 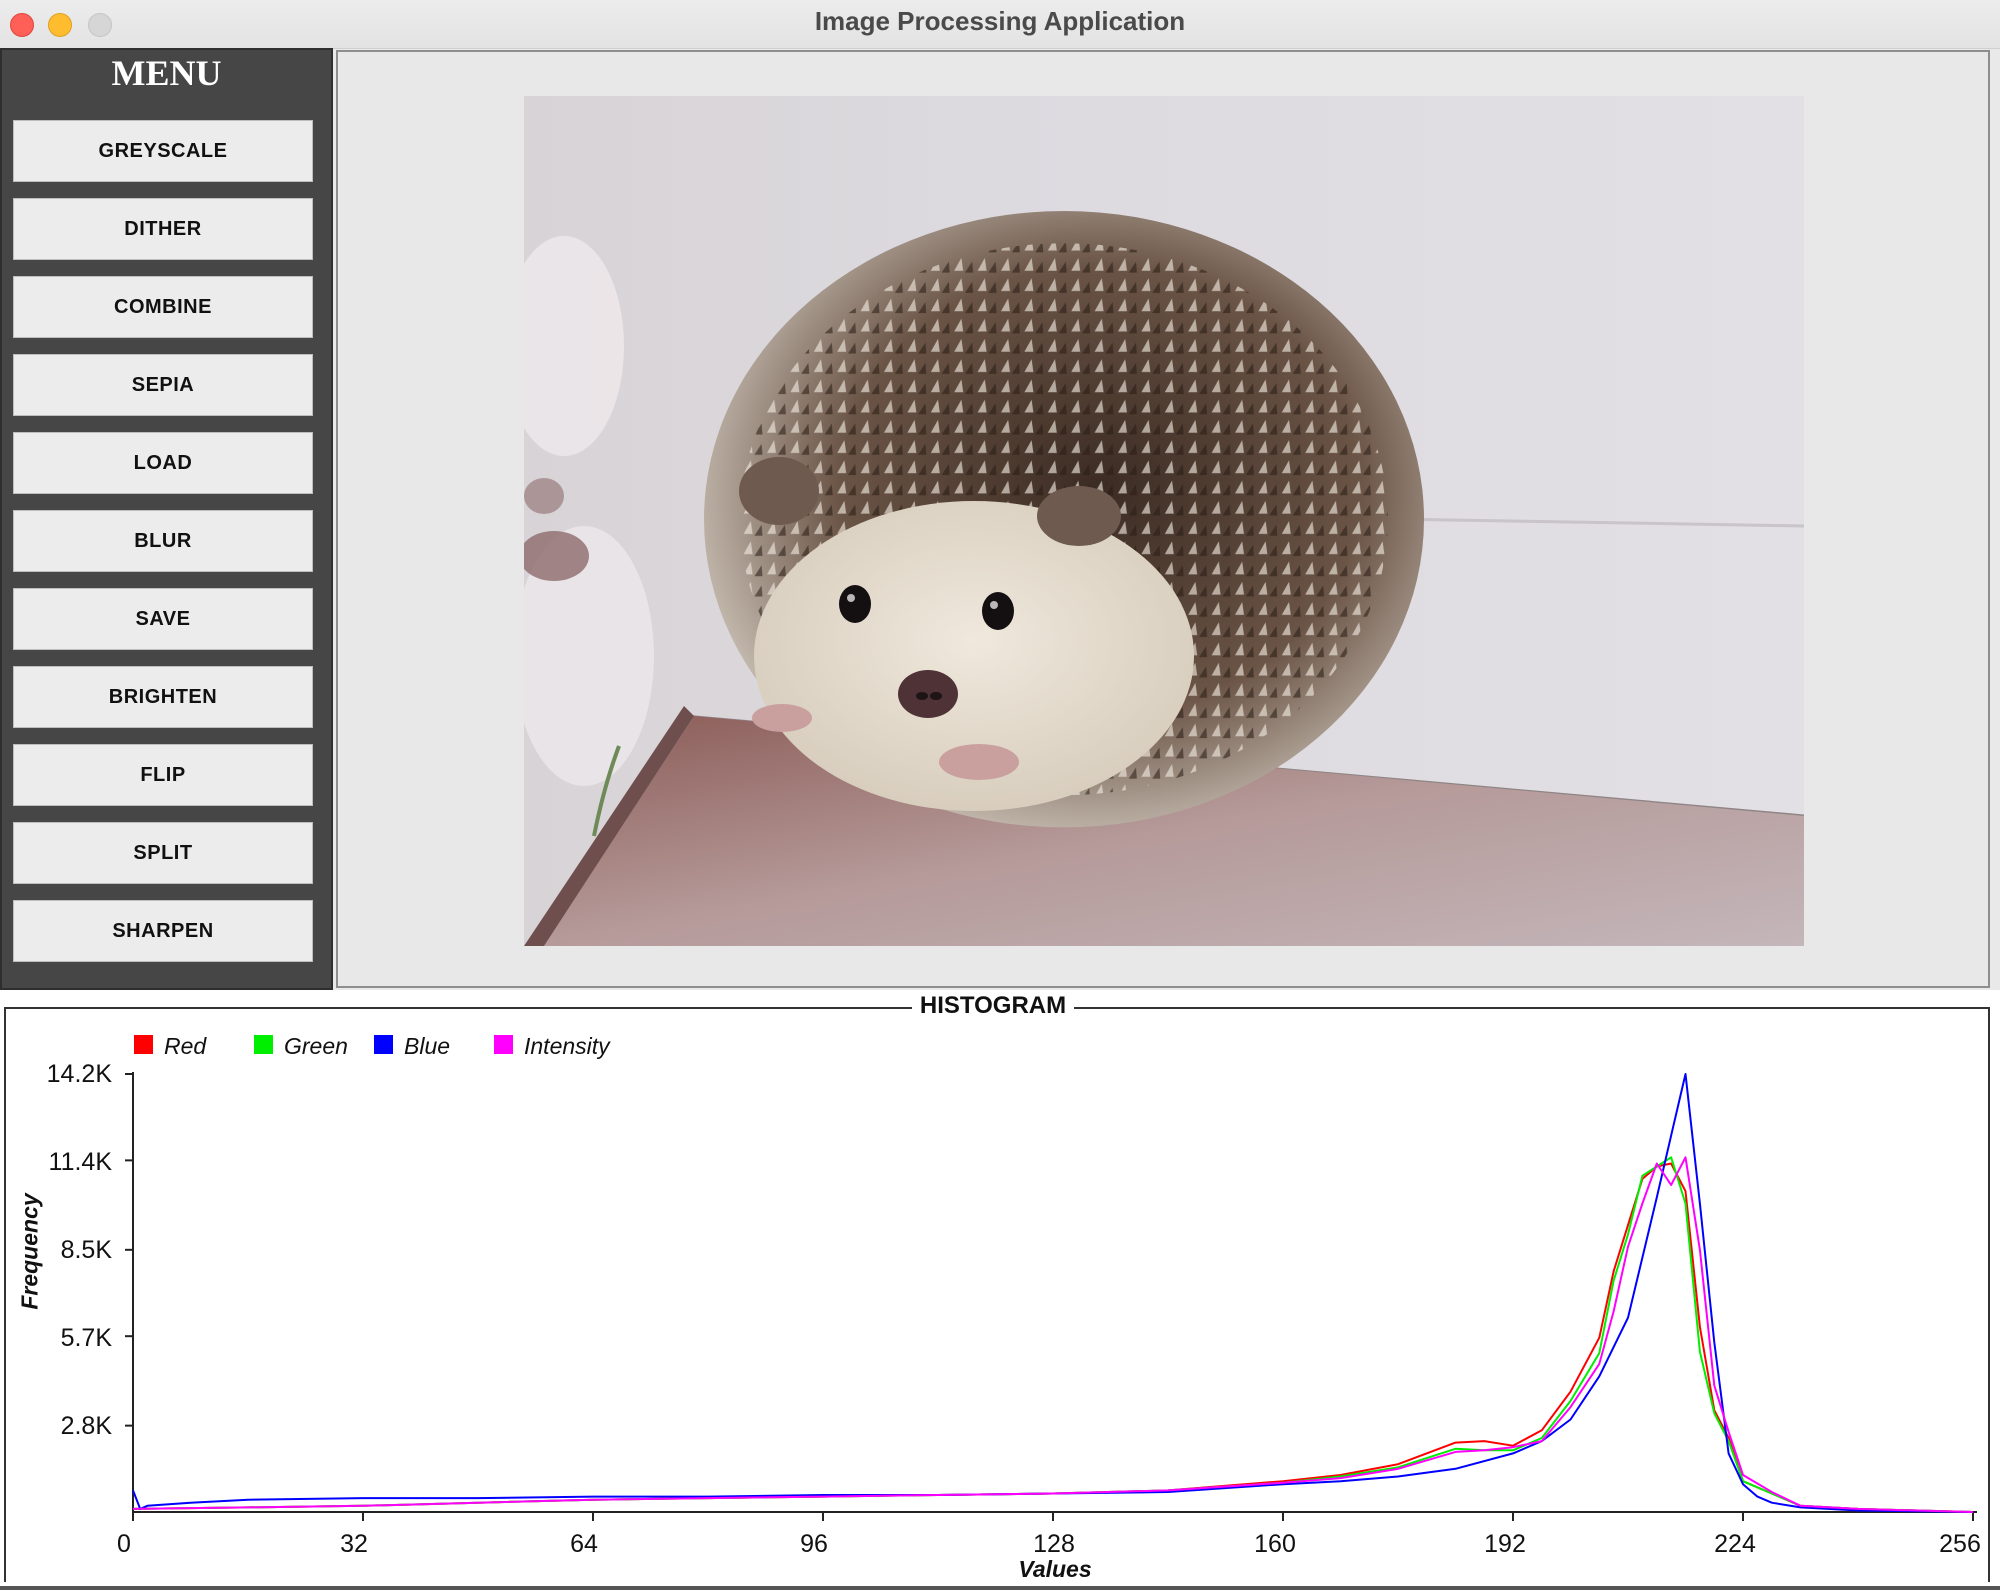 I want to click on combine-button: COMBINE, so click(x=163, y=307).